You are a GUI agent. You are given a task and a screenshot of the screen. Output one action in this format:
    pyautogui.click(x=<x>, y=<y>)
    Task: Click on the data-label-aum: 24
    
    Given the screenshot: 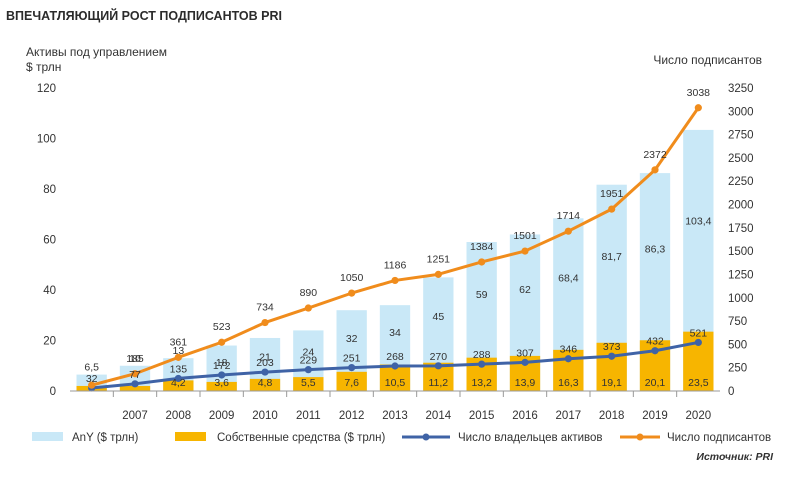 What is the action you would take?
    pyautogui.click(x=308, y=352)
    